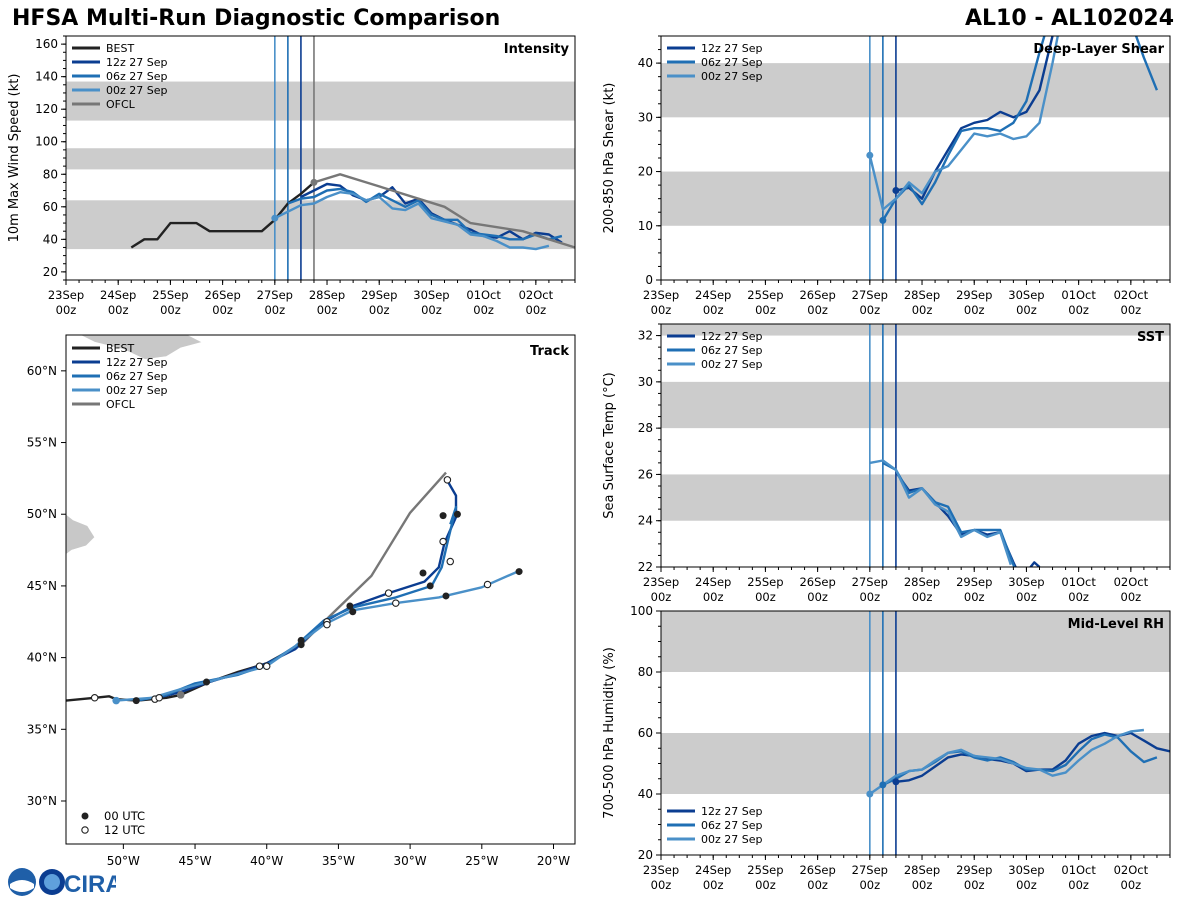  What do you see at coordinates (537, 49) in the screenshot?
I see `panel-title: Intensity` at bounding box center [537, 49].